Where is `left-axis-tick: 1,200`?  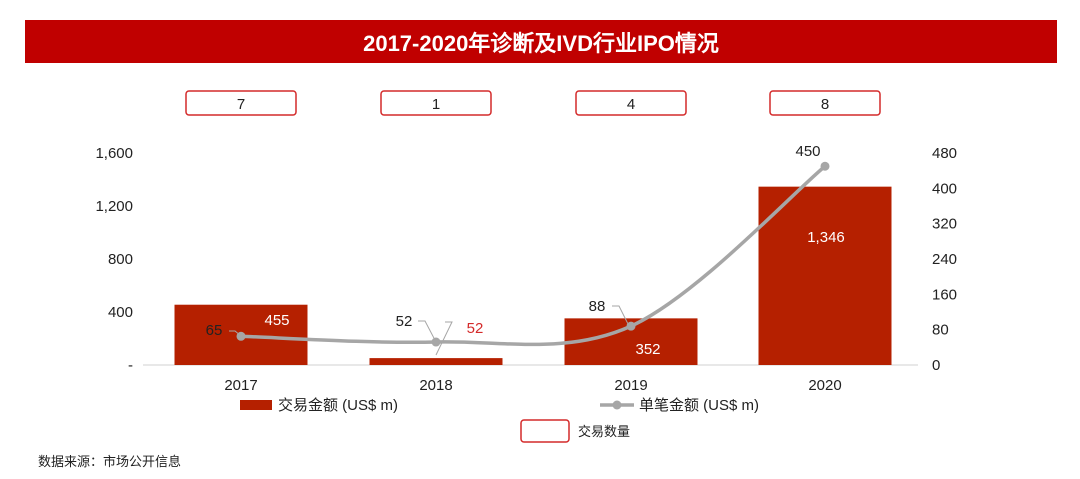
left-axis-tick: 1,200 is located at coordinates (114, 206).